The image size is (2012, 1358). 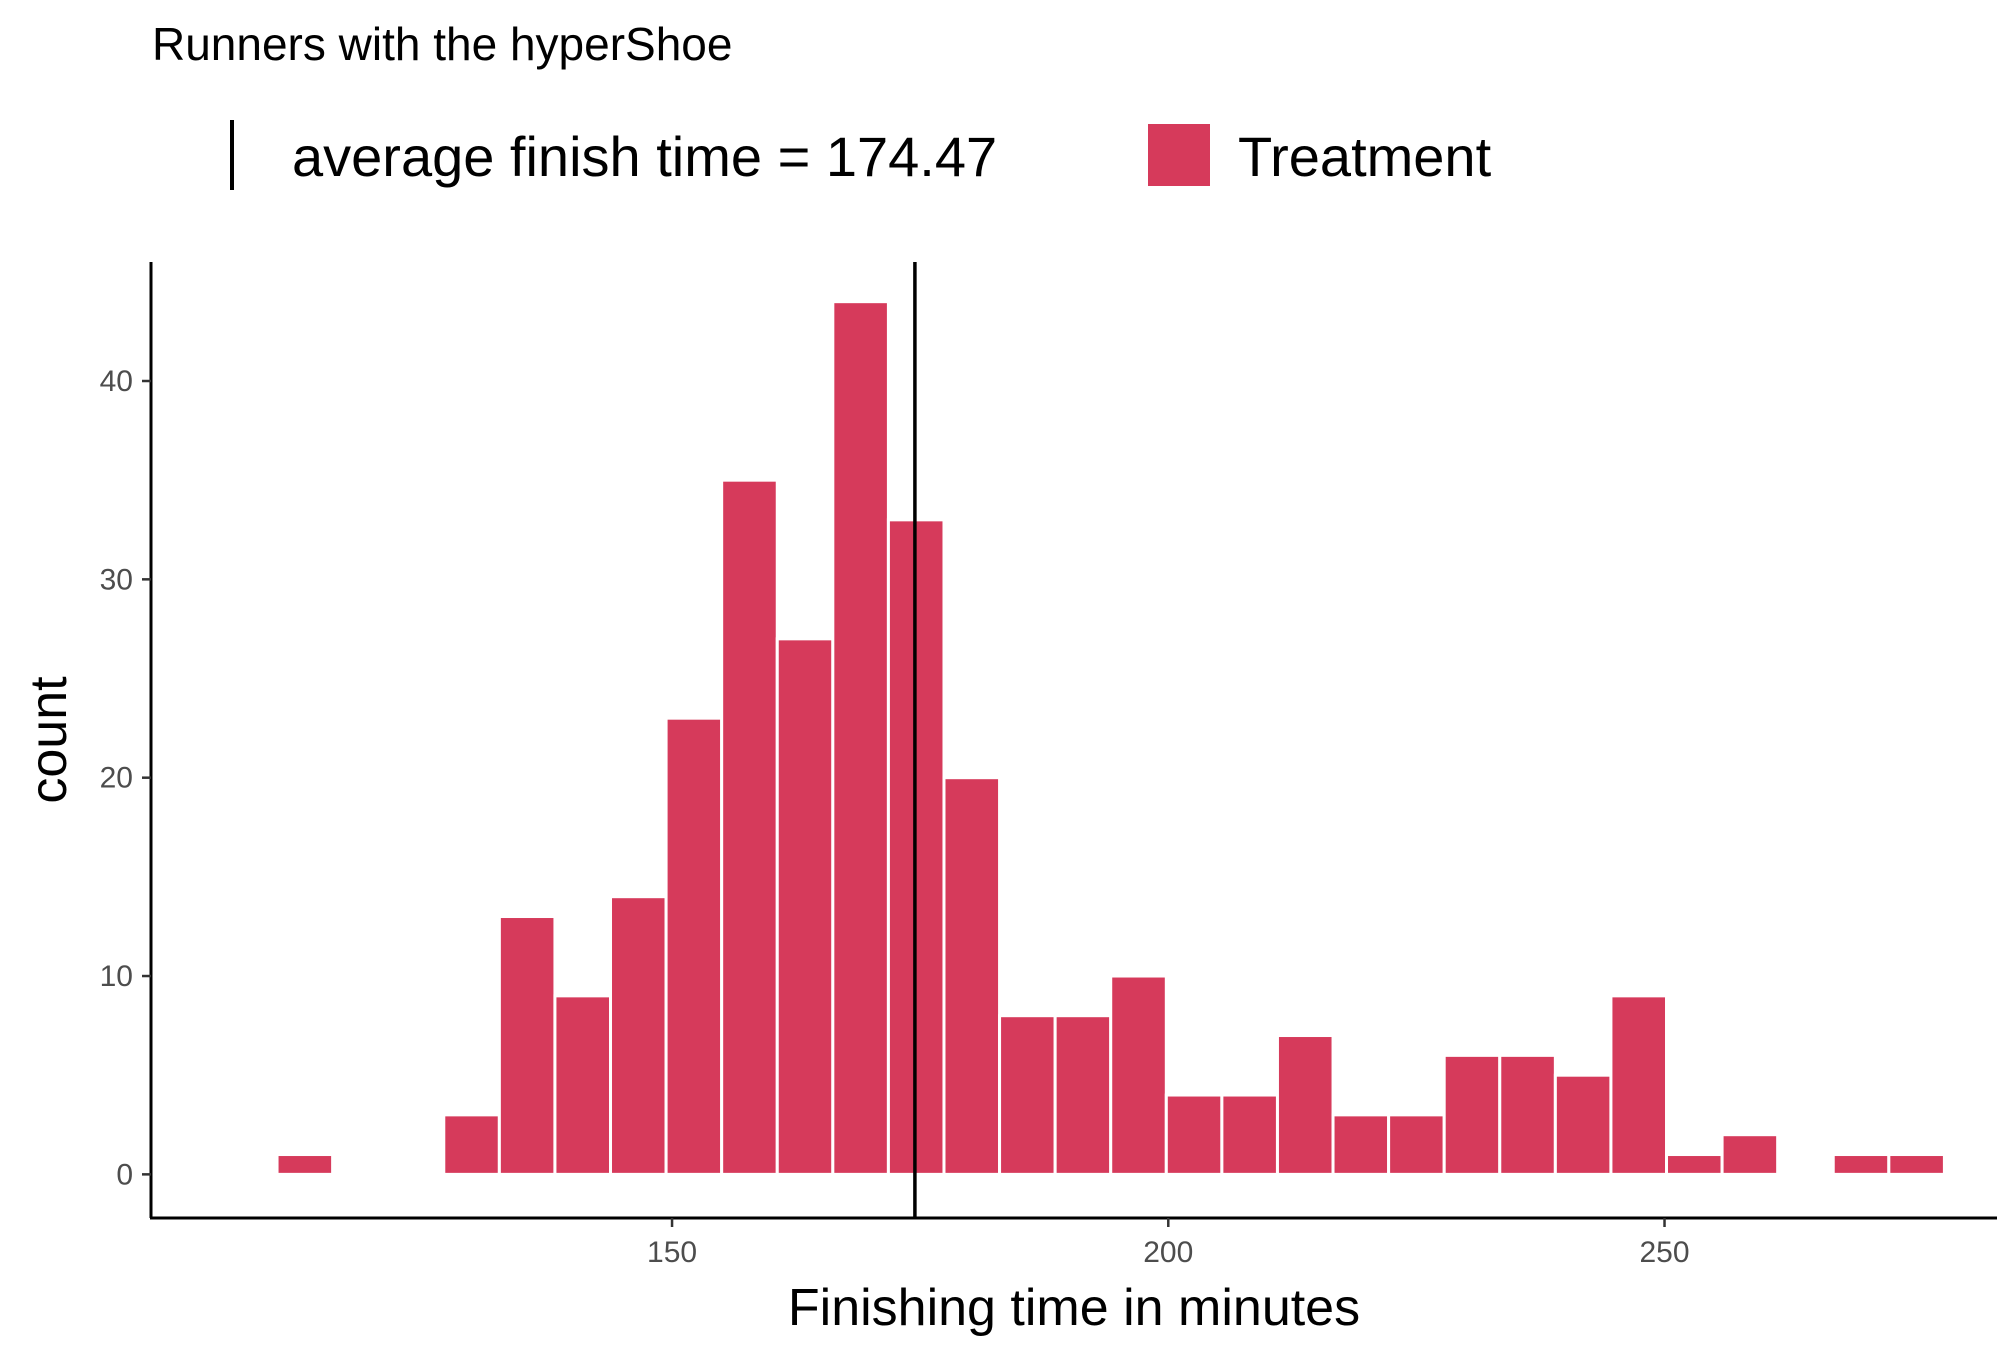 What do you see at coordinates (49, 740) in the screenshot?
I see `y-axis-title: count` at bounding box center [49, 740].